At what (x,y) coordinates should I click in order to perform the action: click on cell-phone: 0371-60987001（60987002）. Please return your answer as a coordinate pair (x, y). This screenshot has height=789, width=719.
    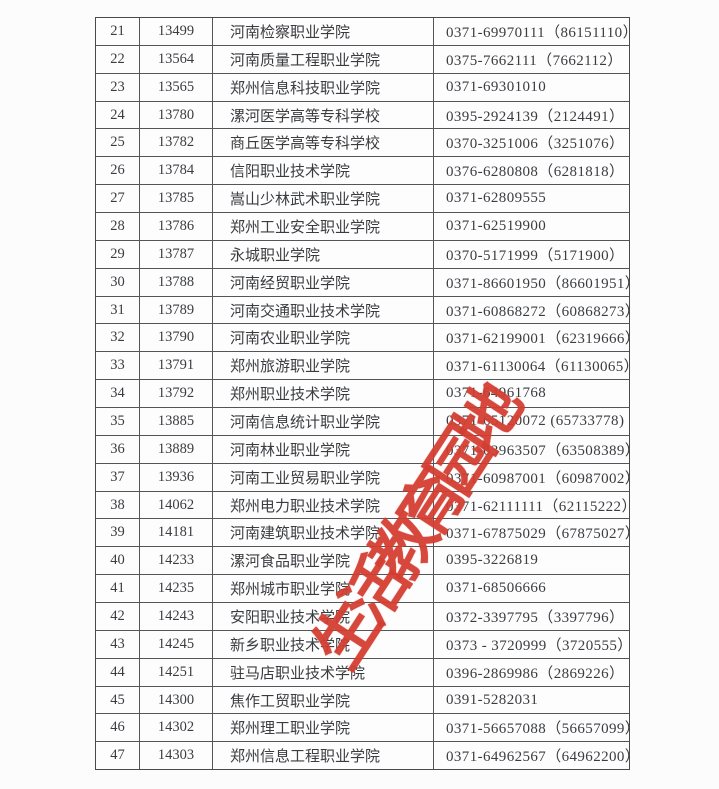
    Looking at the image, I should click on (537, 478).